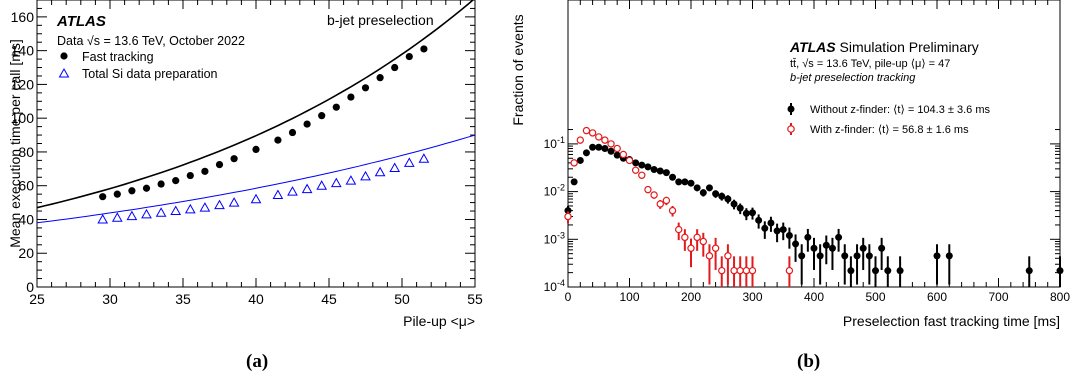 The height and width of the screenshot is (387, 1075). Describe the element at coordinates (884, 47) in the screenshot. I see `panel-b-atlas-label: ATLAS Simulation Preliminary` at that location.